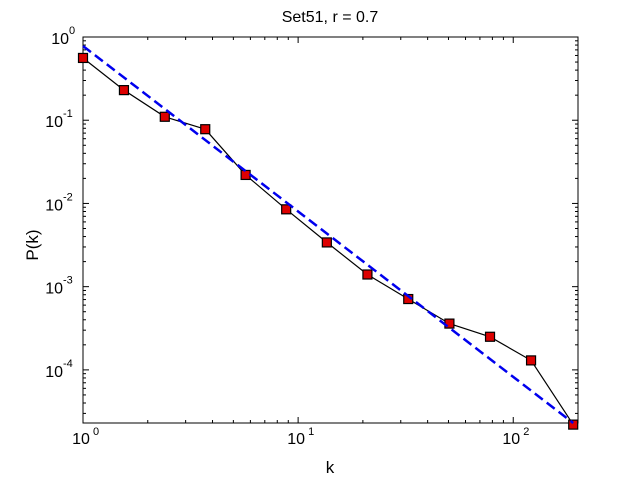 The height and width of the screenshot is (485, 640). Describe the element at coordinates (68, 364) in the screenshot. I see `y-tick-exponent: -4` at that location.